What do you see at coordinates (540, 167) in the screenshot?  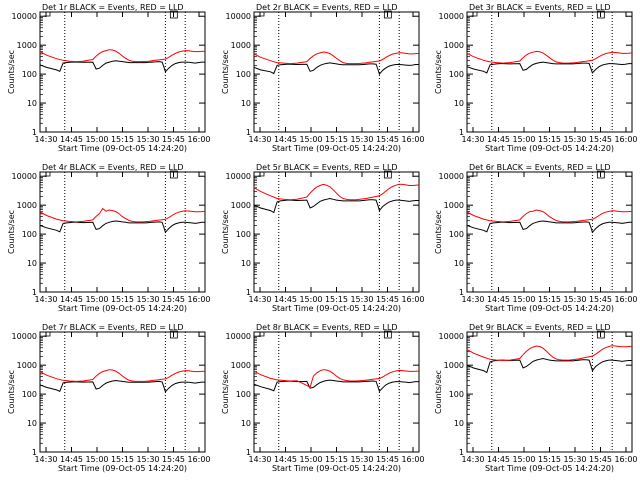 I see `chart-title: Det 6r BLACK = Events, RED = LLD` at bounding box center [540, 167].